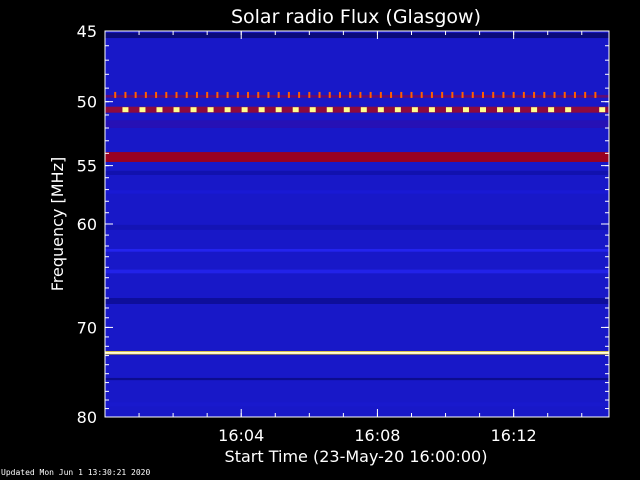  I want to click on x-tick-label-16:04: 16:04, so click(241, 435).